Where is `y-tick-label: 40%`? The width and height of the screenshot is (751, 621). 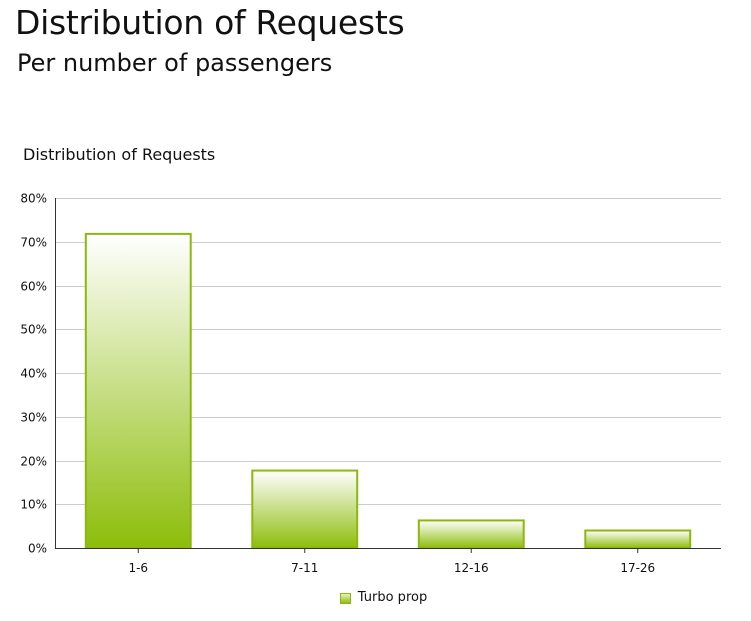 y-tick-label: 40% is located at coordinates (33, 374).